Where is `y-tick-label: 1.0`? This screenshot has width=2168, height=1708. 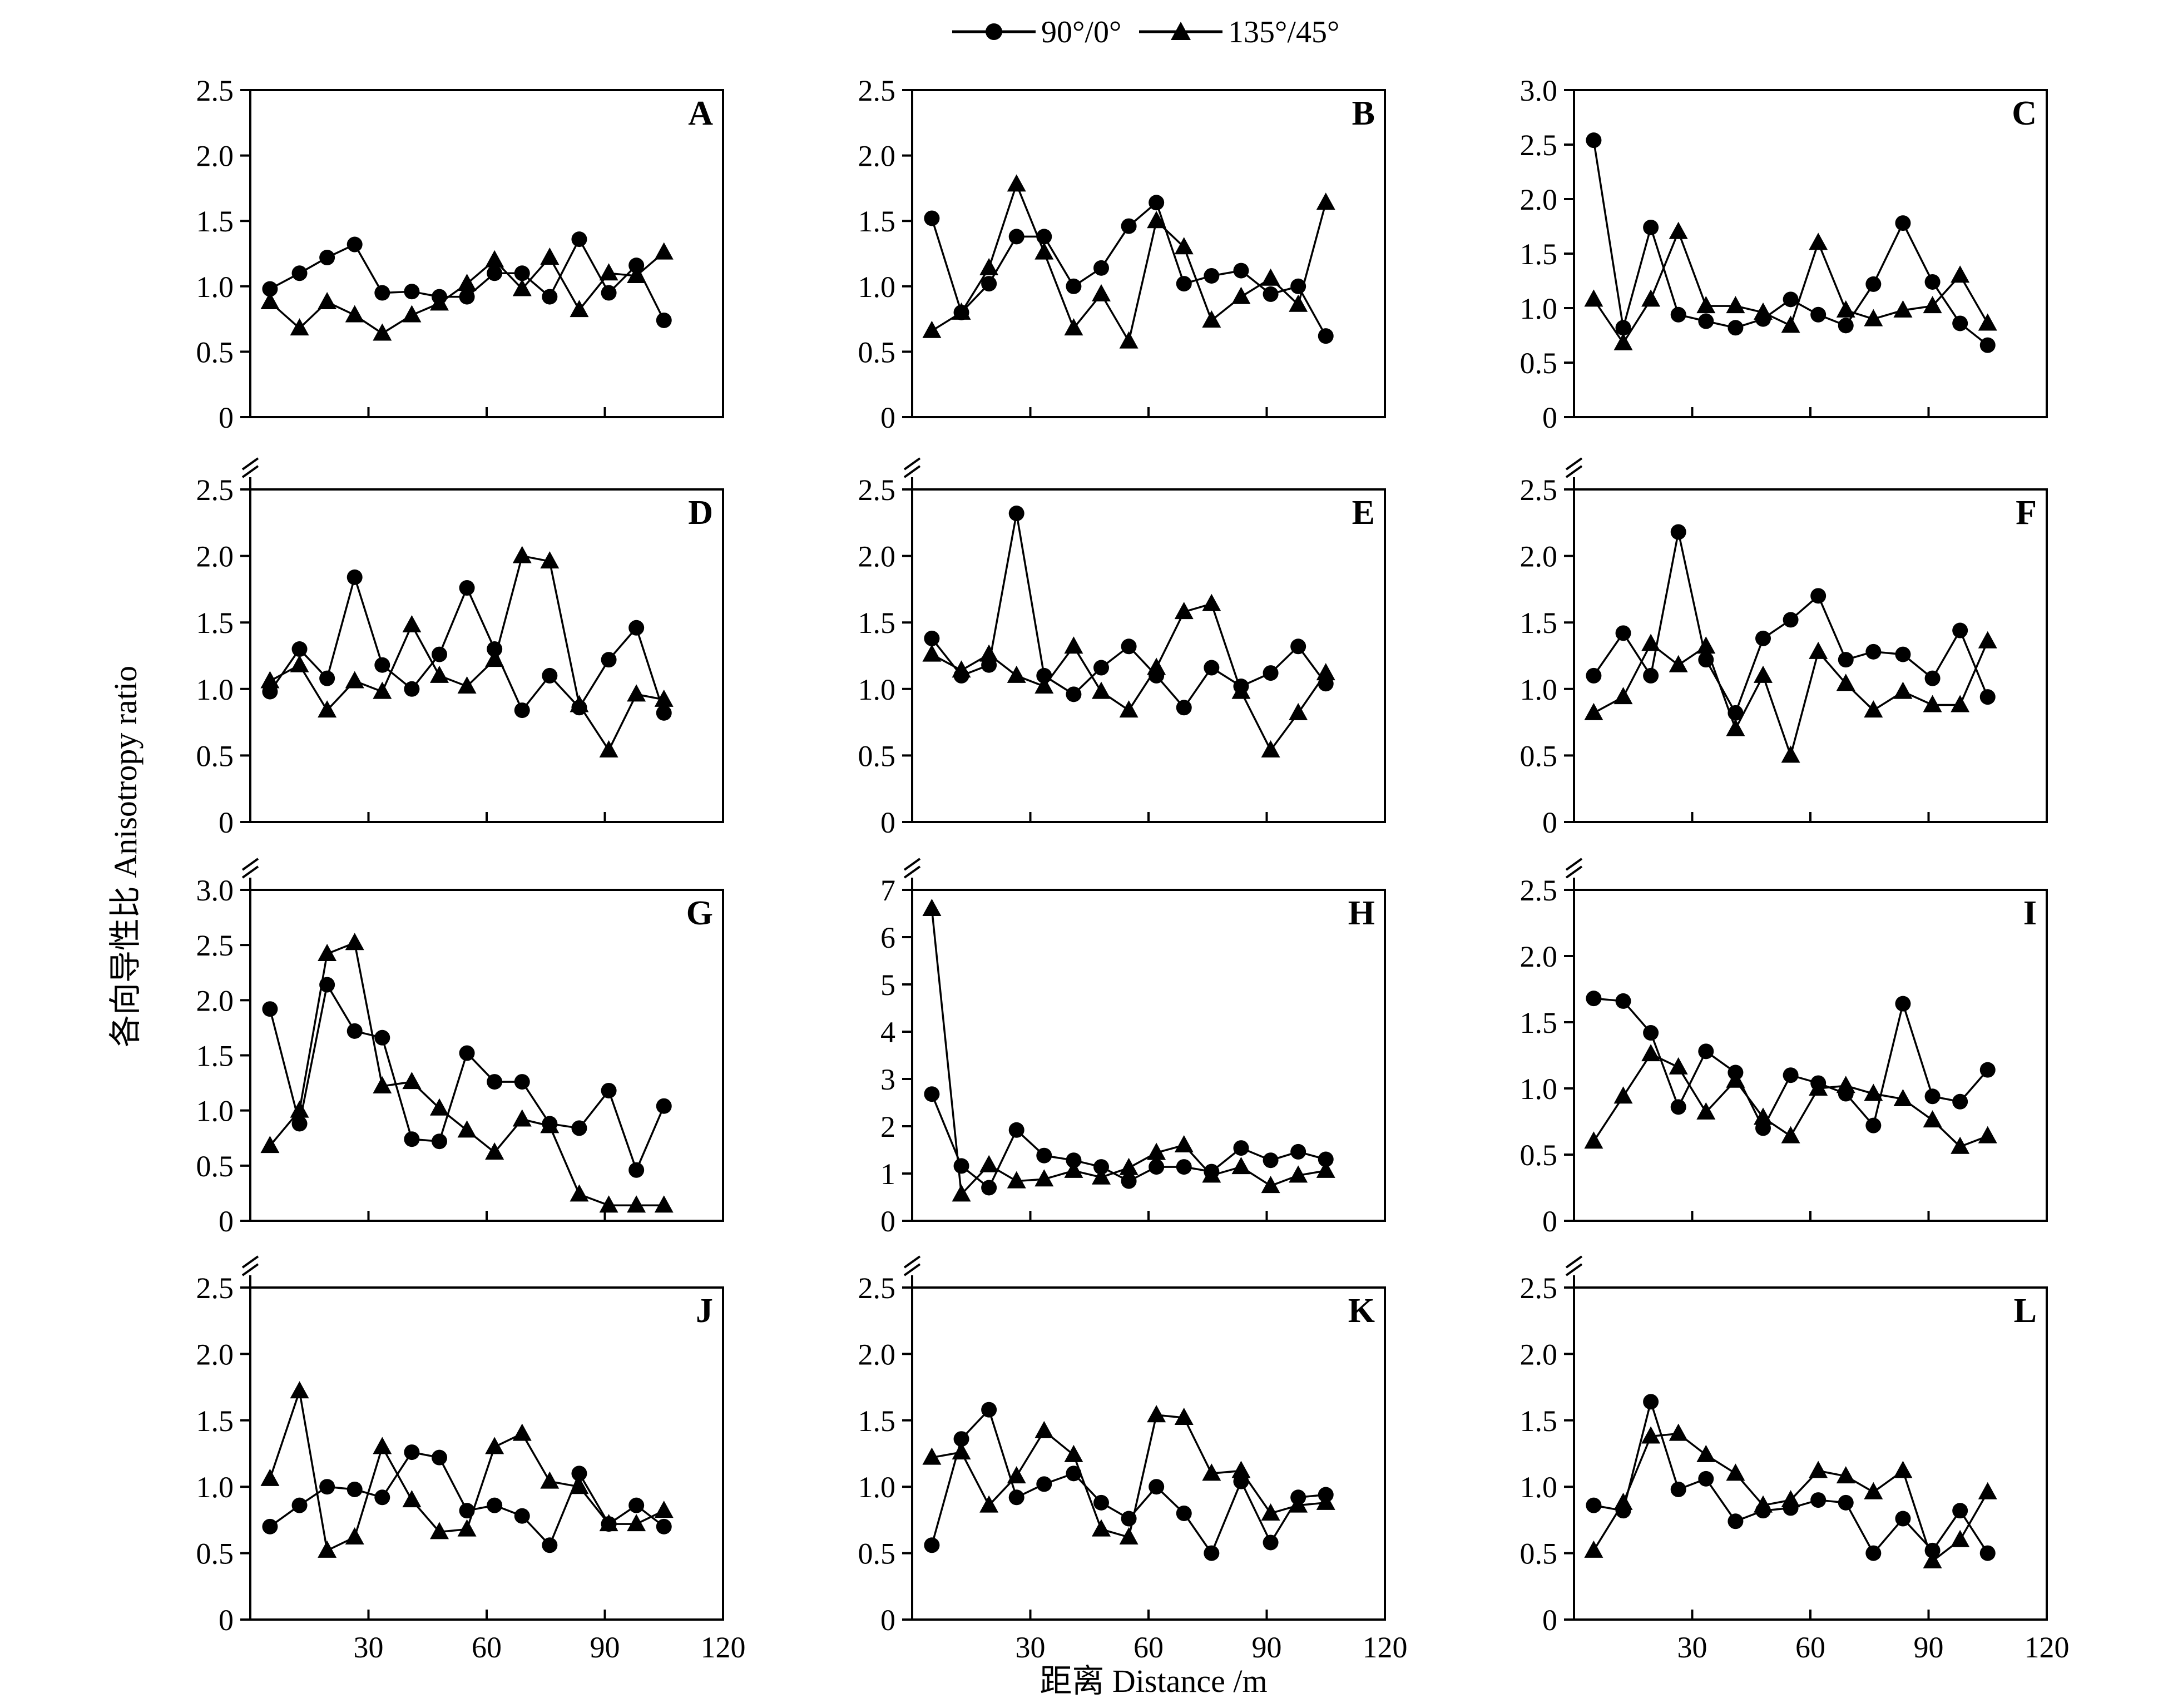 y-tick-label: 1.0 is located at coordinates (1539, 1089).